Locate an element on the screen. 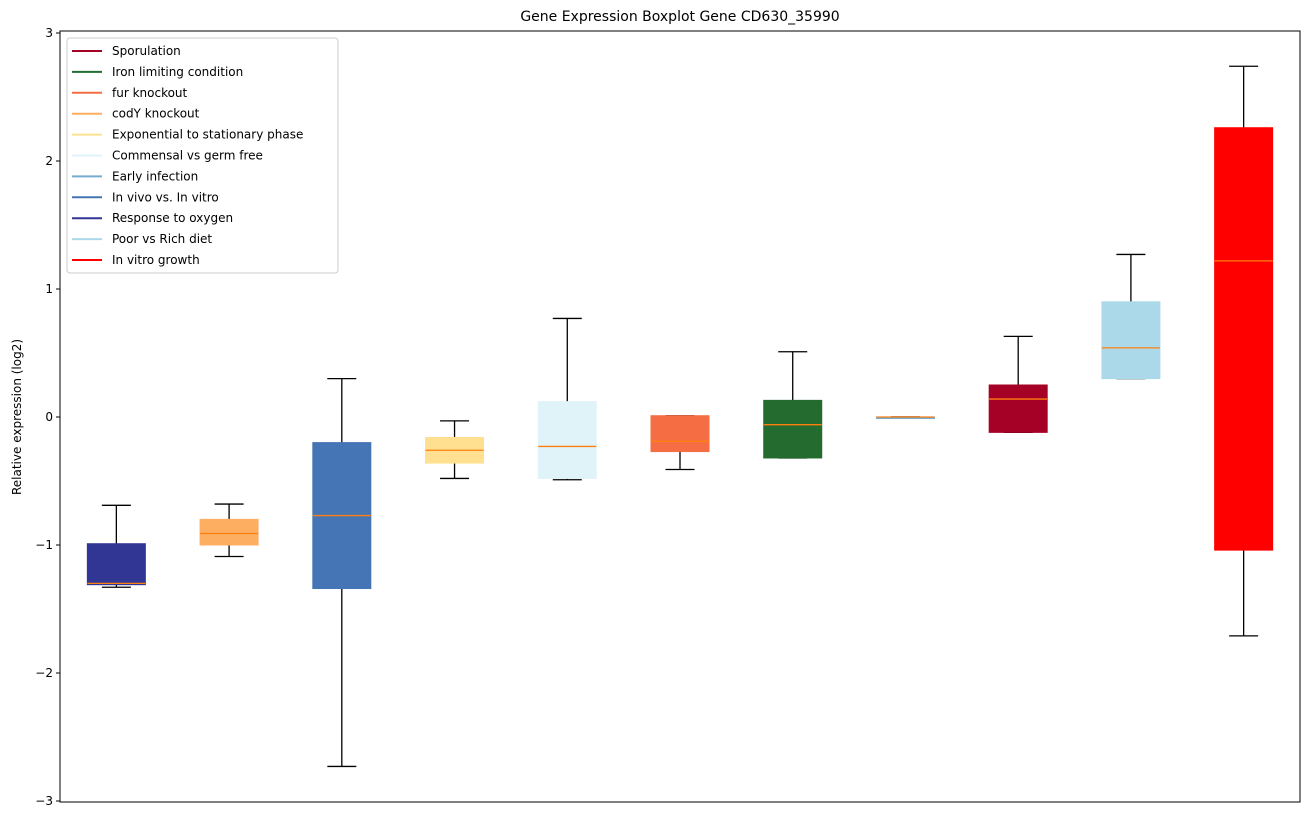 The height and width of the screenshot is (818, 1309). legend-item: Sporulation is located at coordinates (126, 51).